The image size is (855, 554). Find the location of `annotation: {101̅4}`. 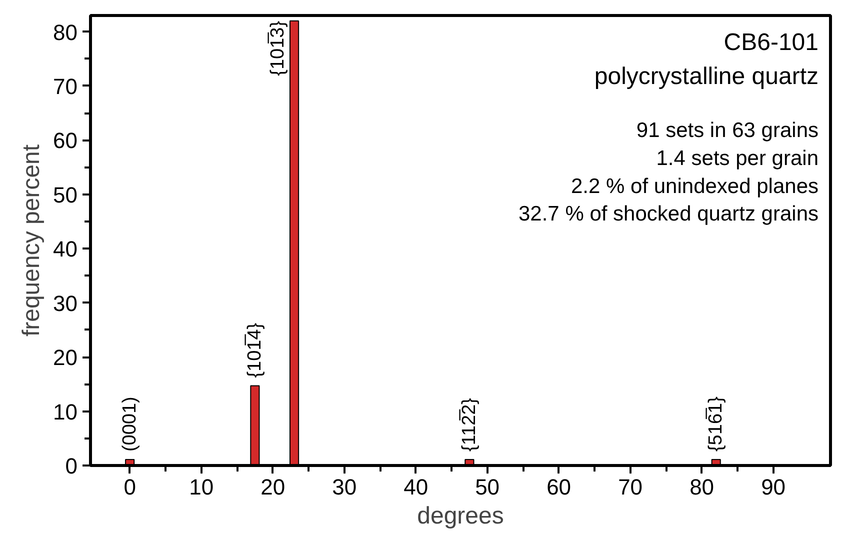

annotation: {101̅4} is located at coordinates (255, 350).